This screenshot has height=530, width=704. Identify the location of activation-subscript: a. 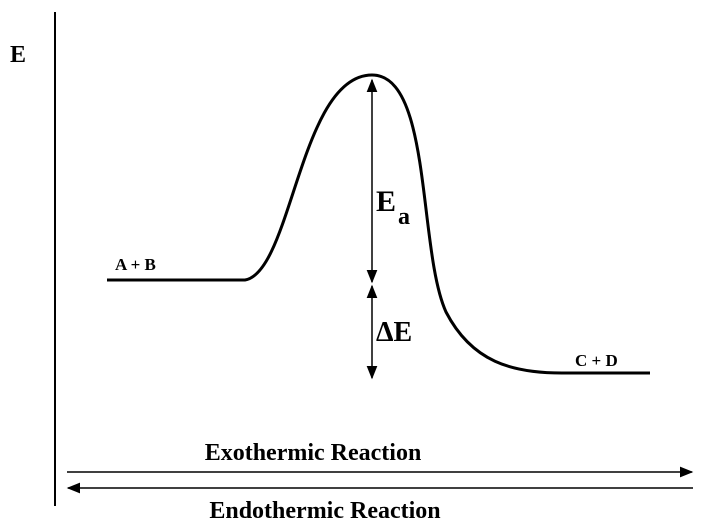
(404, 217).